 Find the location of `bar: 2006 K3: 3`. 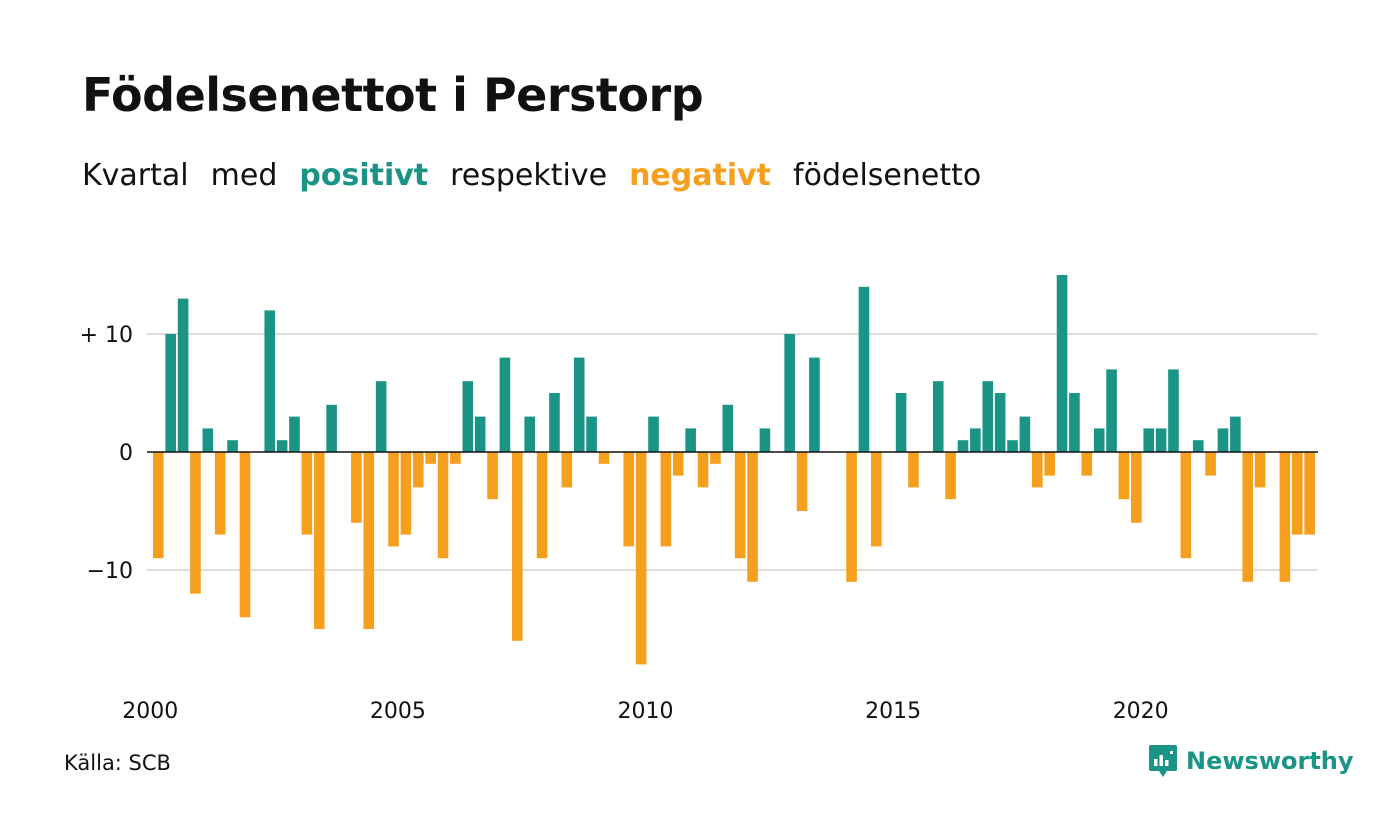

bar: 2006 K3: 3 is located at coordinates (480, 434).